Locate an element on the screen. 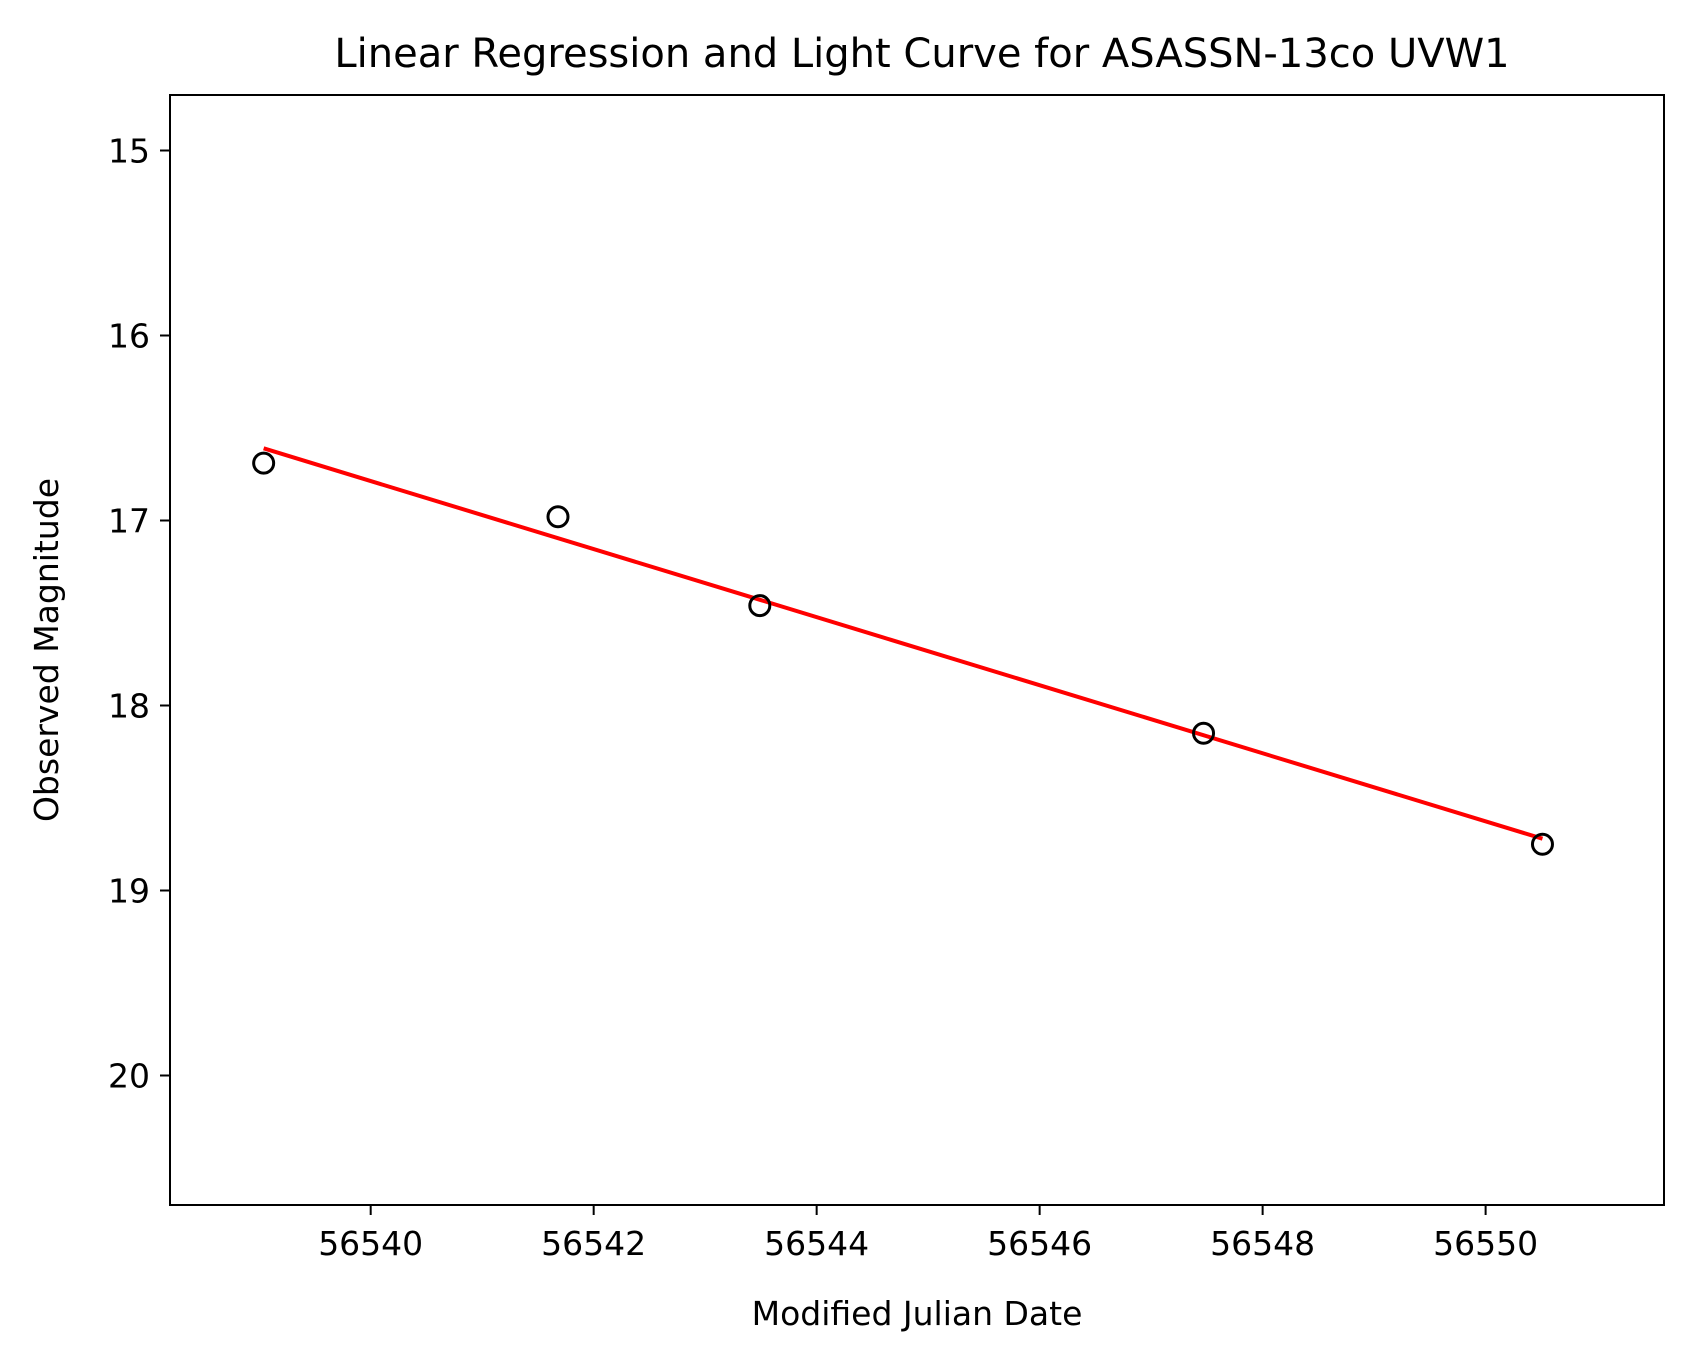  y-tick-label: 16 is located at coordinates (129, 336).